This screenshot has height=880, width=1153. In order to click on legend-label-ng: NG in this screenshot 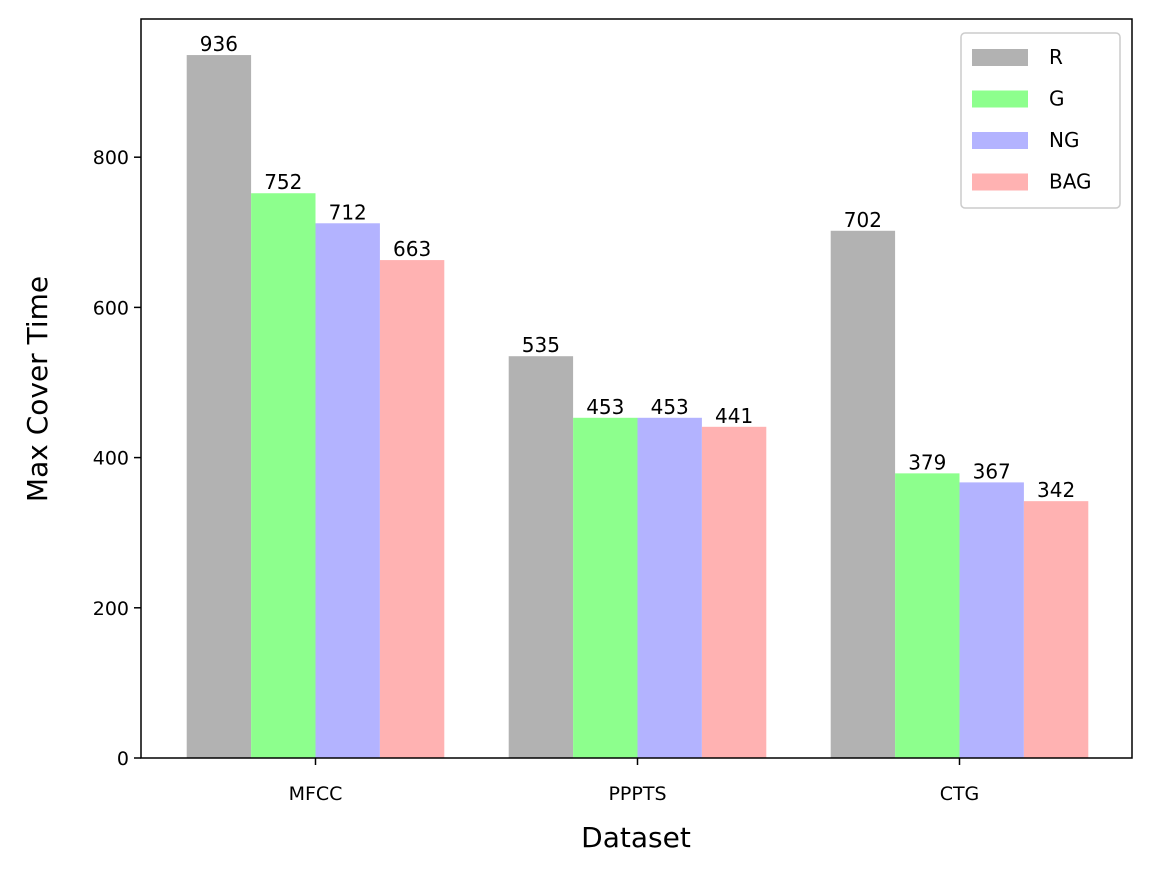, I will do `click(1064, 140)`.